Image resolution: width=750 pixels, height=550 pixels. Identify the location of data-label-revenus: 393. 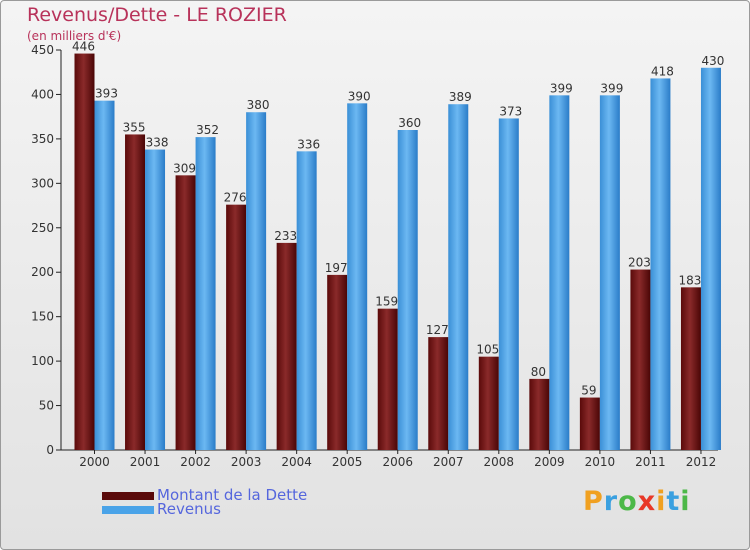
(106, 94).